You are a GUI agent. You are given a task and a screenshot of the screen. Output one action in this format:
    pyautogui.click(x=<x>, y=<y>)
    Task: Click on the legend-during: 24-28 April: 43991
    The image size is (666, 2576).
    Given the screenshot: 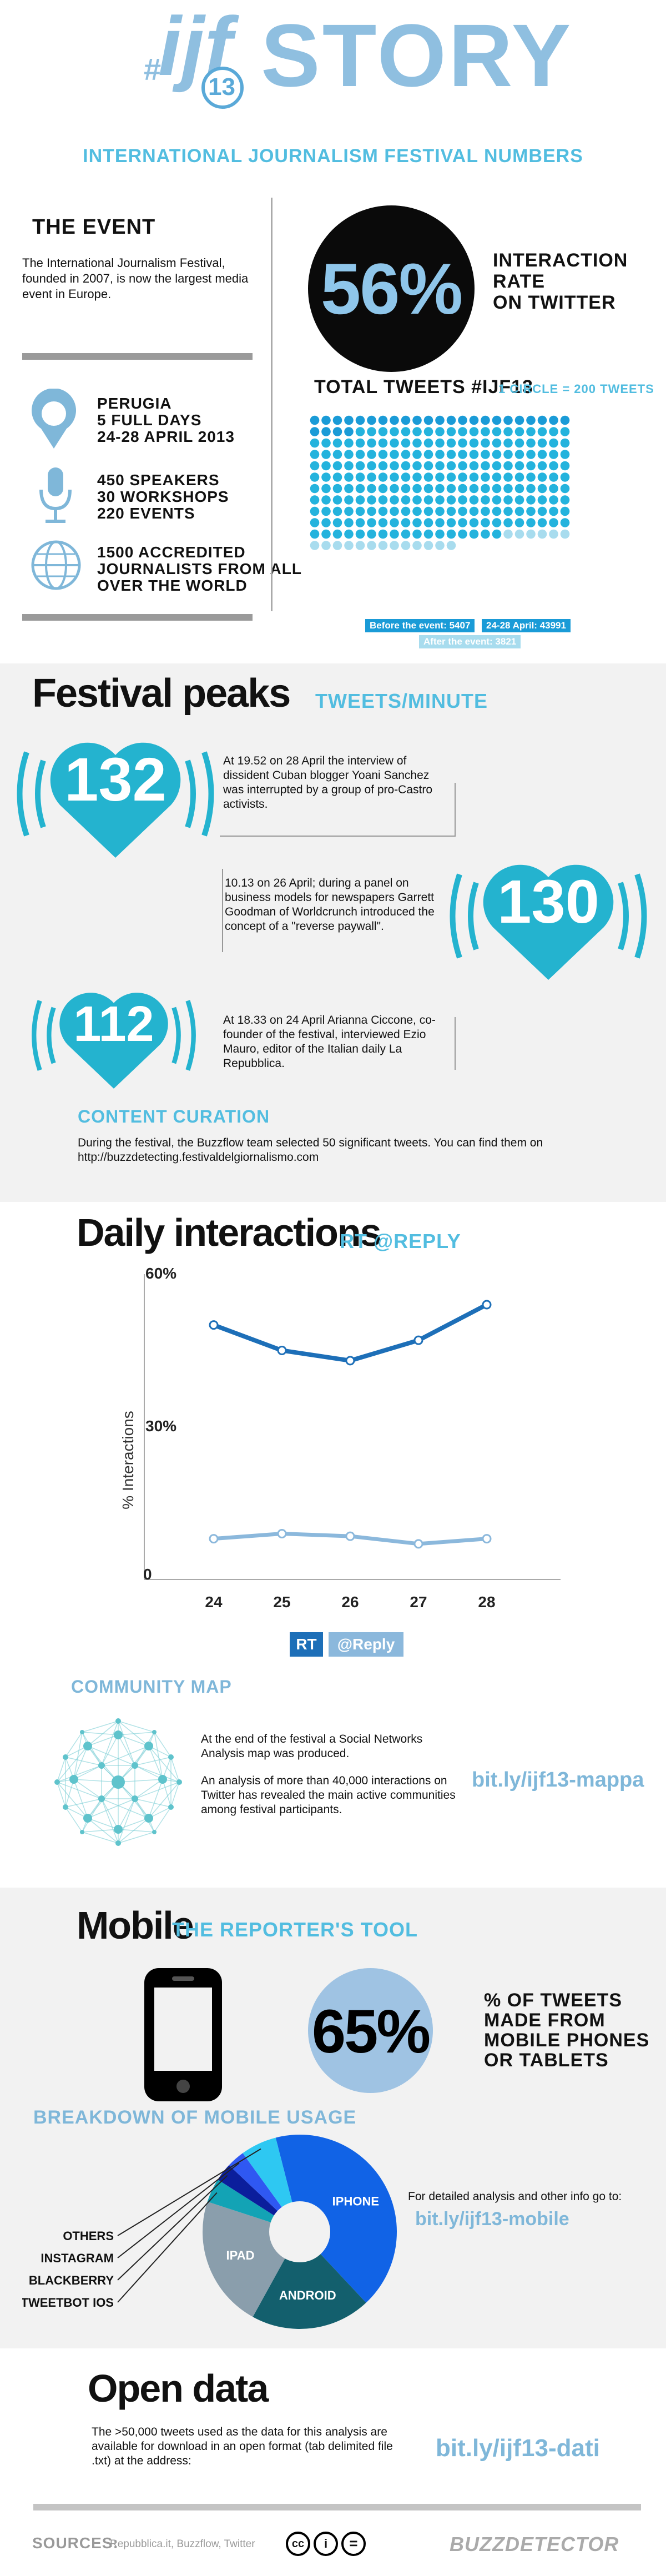 What is the action you would take?
    pyautogui.click(x=526, y=625)
    